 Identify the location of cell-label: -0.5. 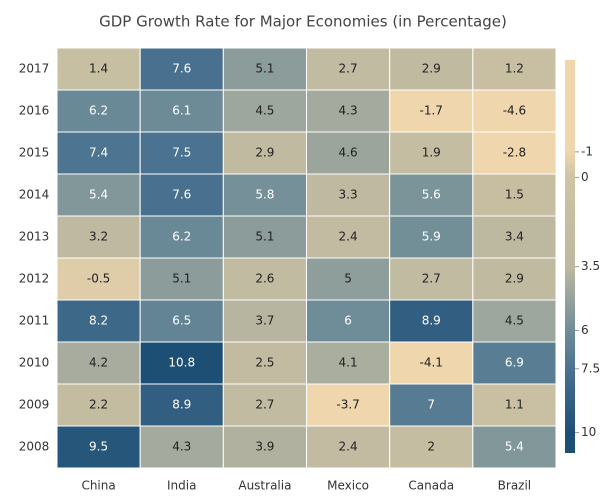
(98, 279).